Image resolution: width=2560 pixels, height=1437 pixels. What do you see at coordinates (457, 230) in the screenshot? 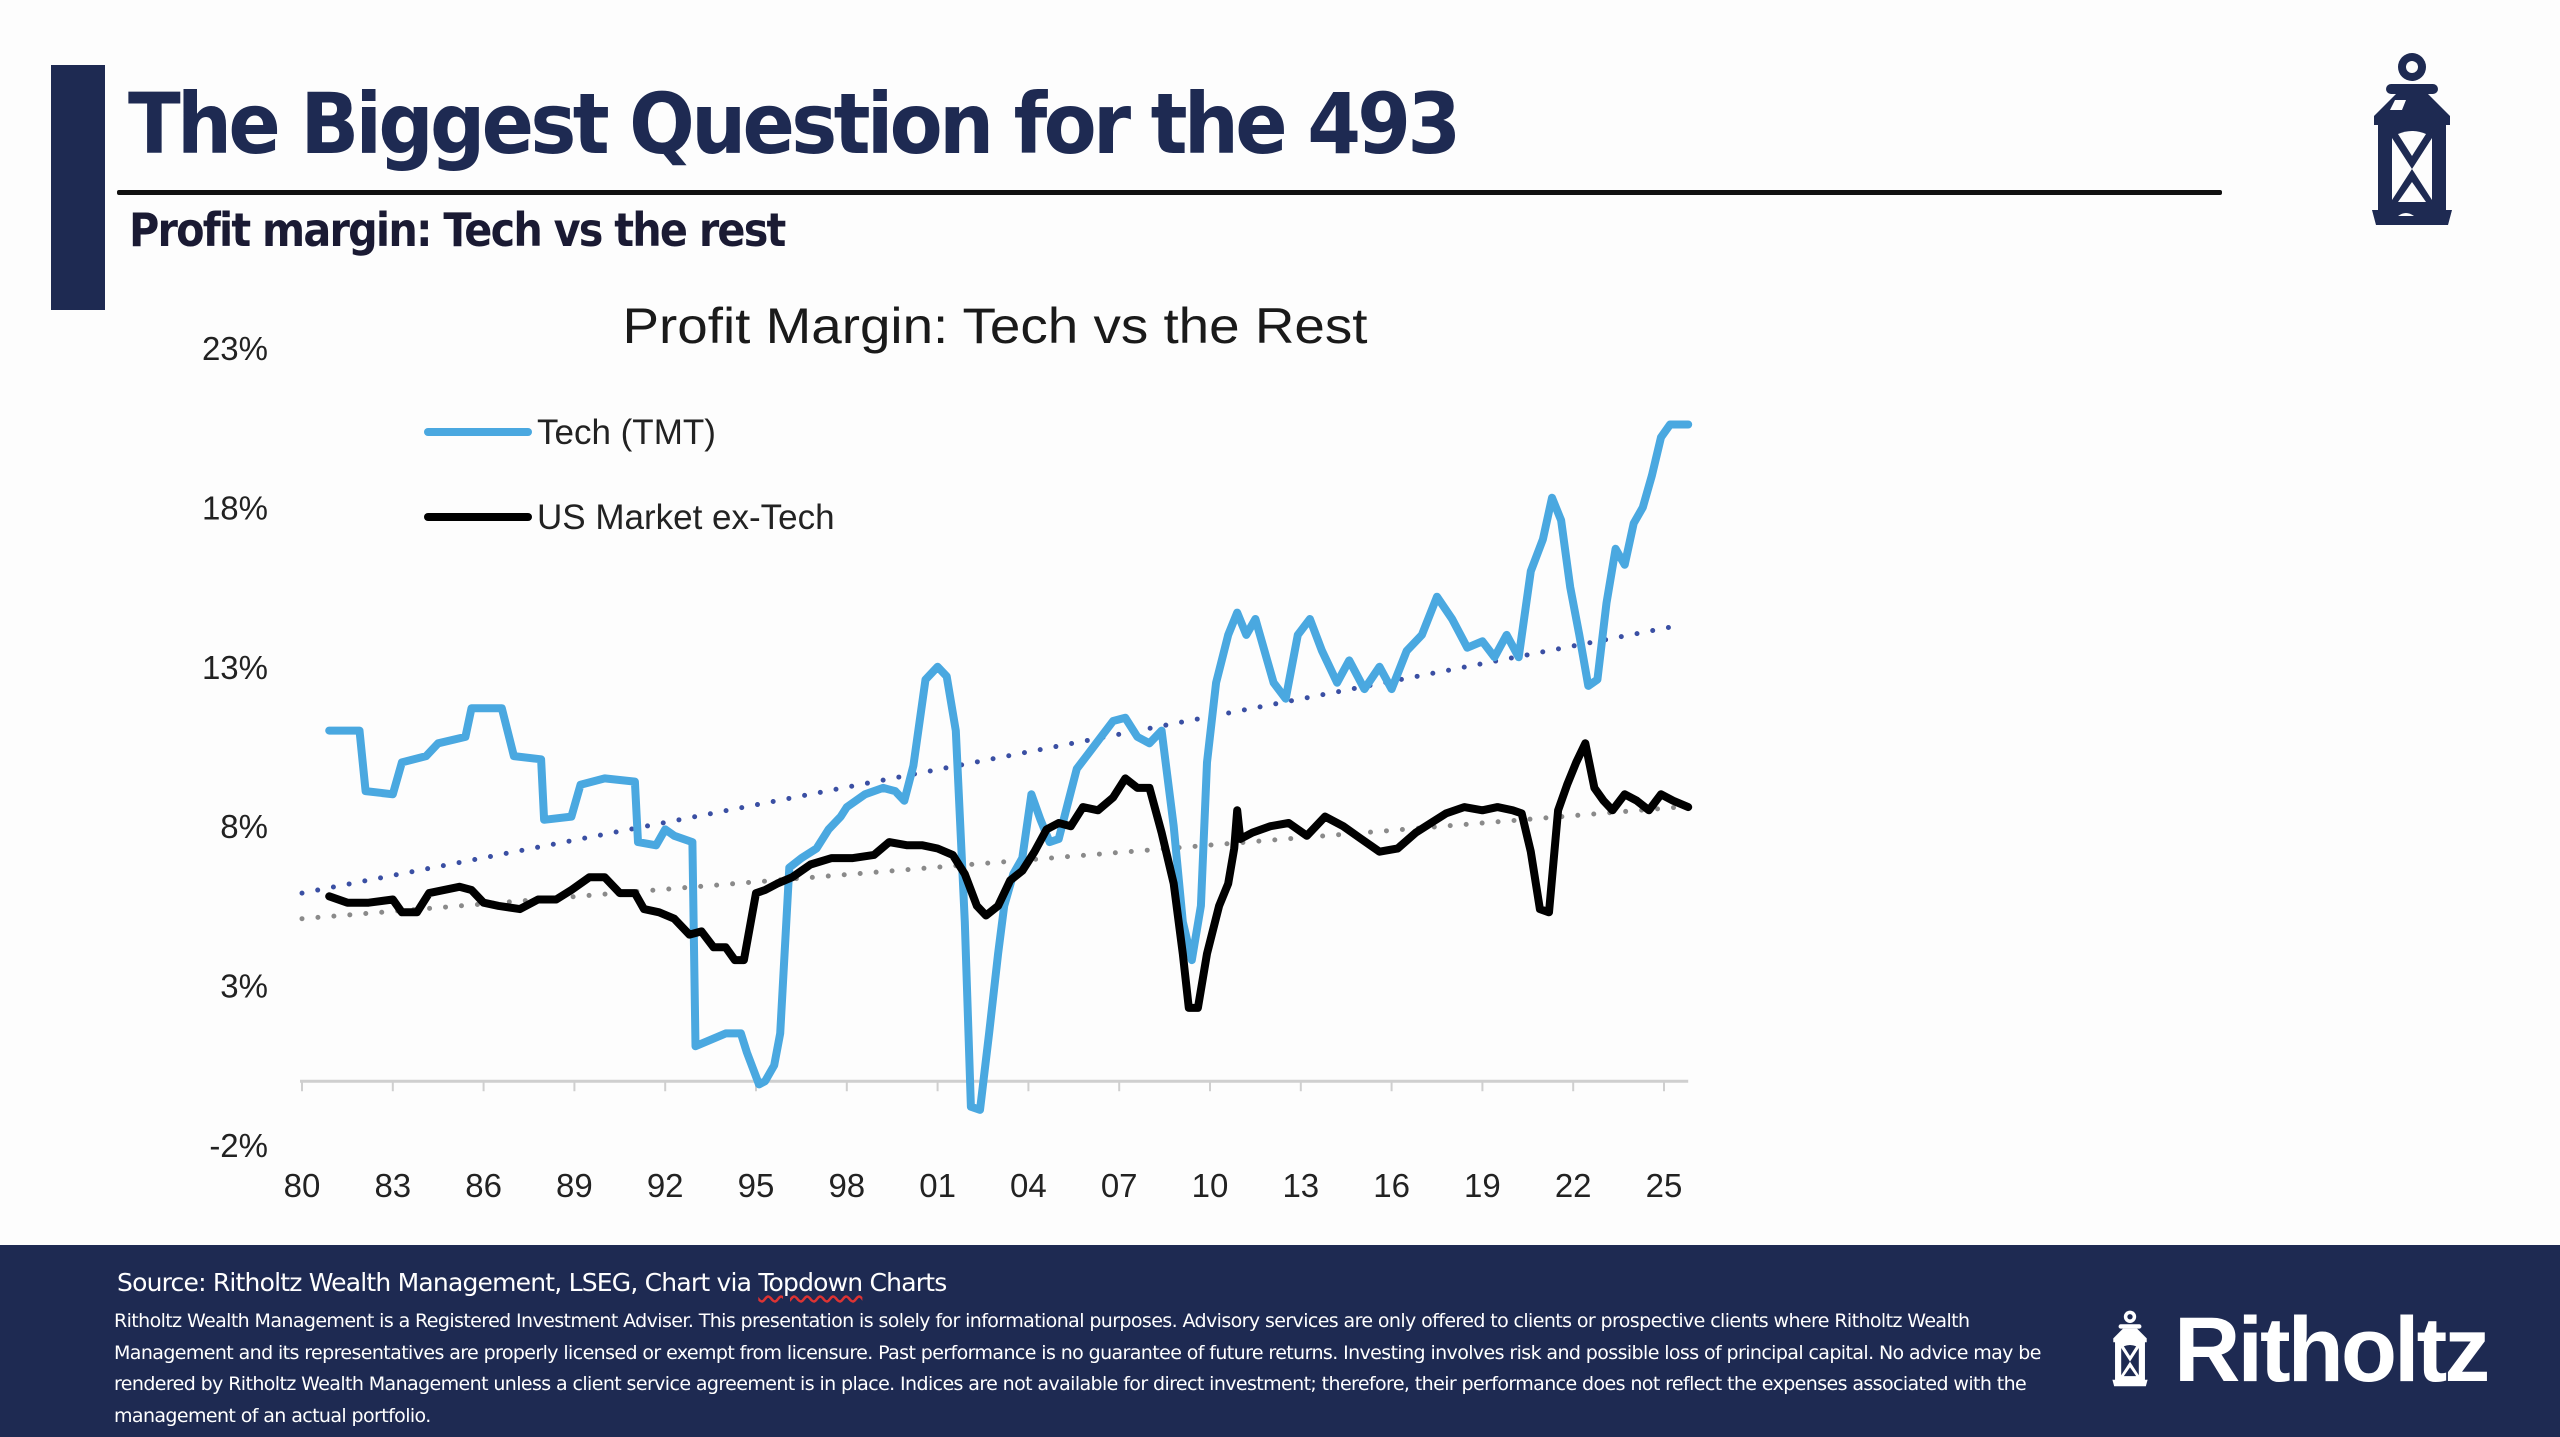
I see `slide-subtitle: Profit margin: Tech vs the rest` at bounding box center [457, 230].